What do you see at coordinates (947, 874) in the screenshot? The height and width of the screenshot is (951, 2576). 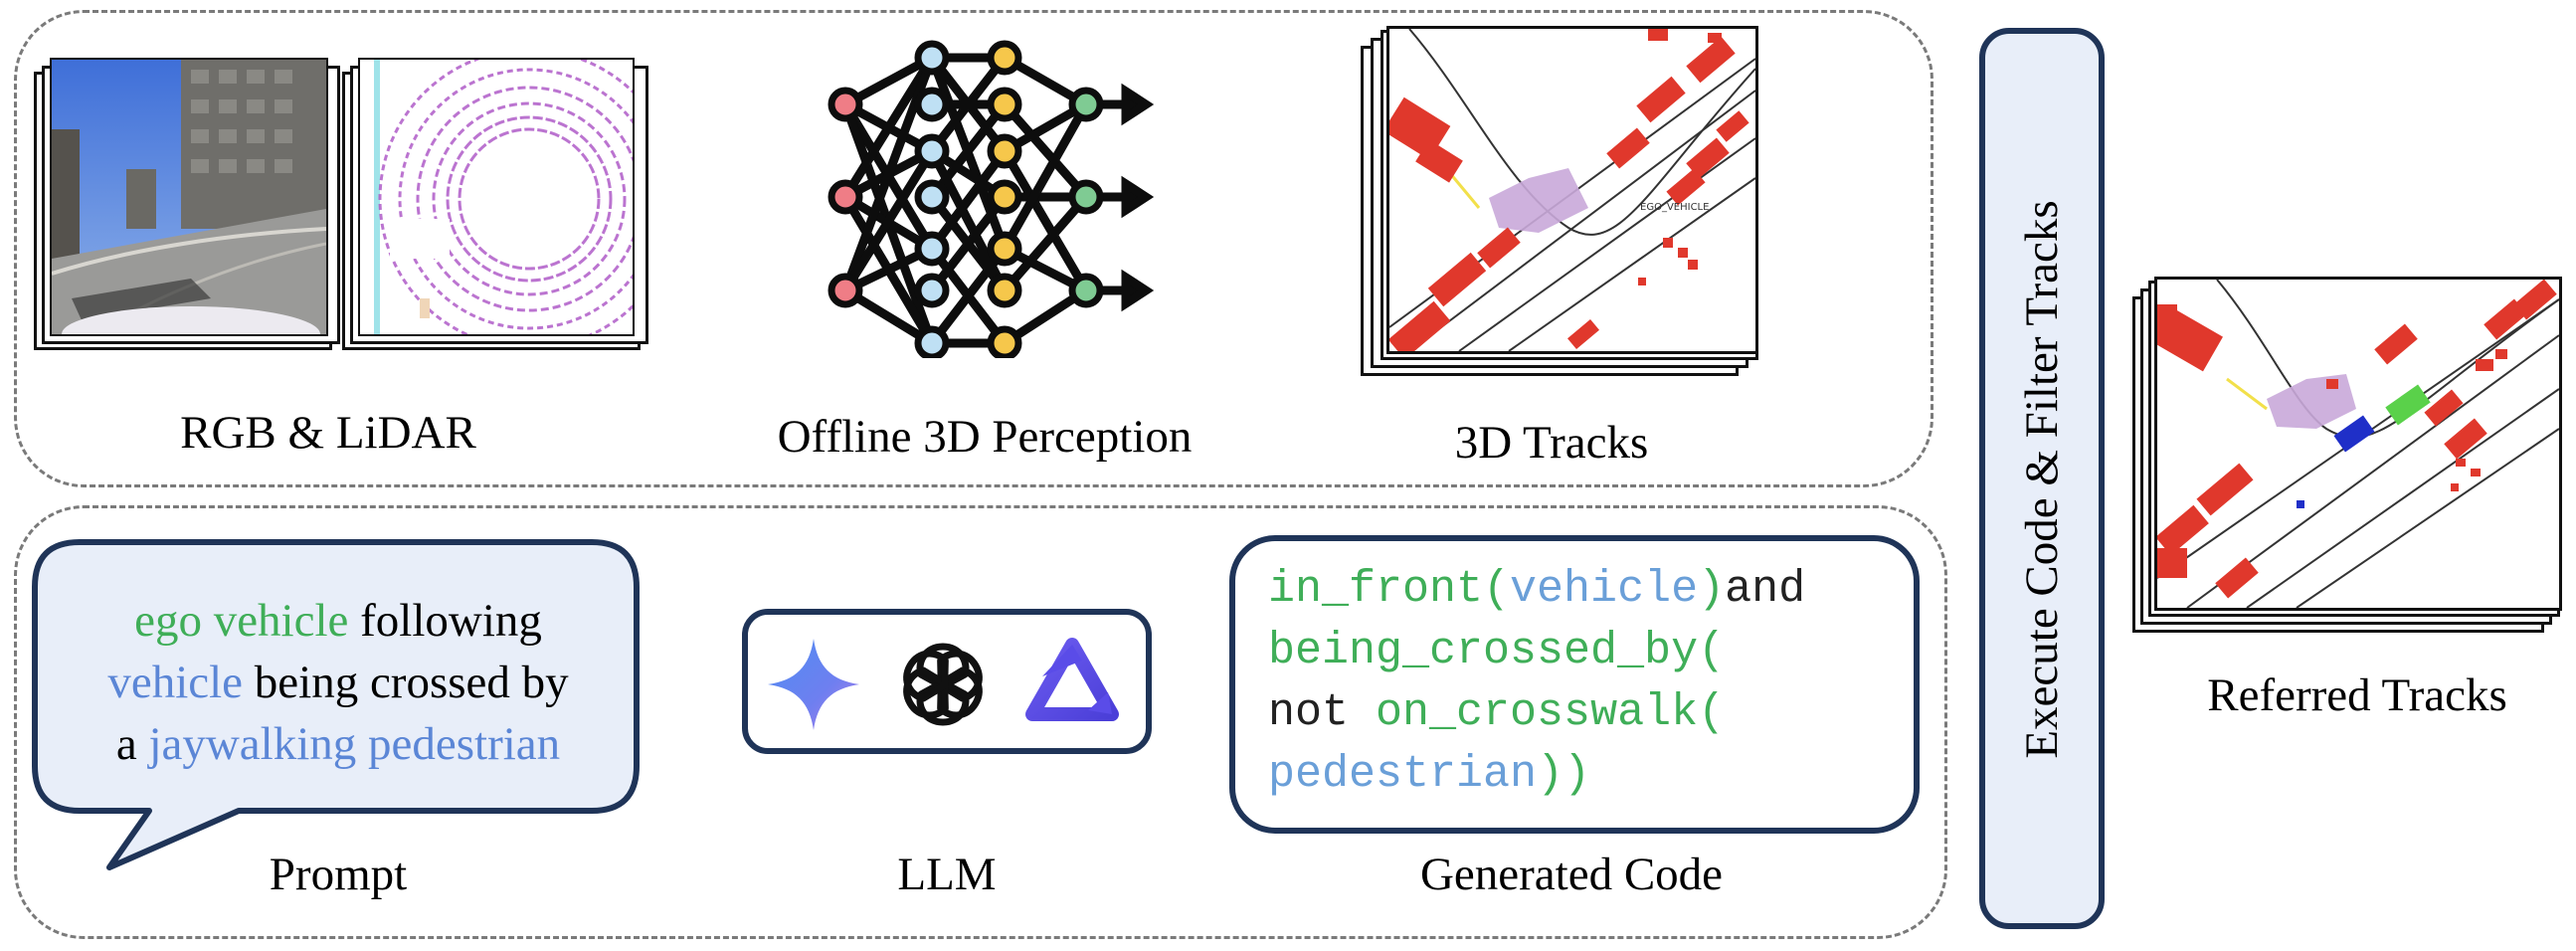 I see `llm-caption: LLM` at bounding box center [947, 874].